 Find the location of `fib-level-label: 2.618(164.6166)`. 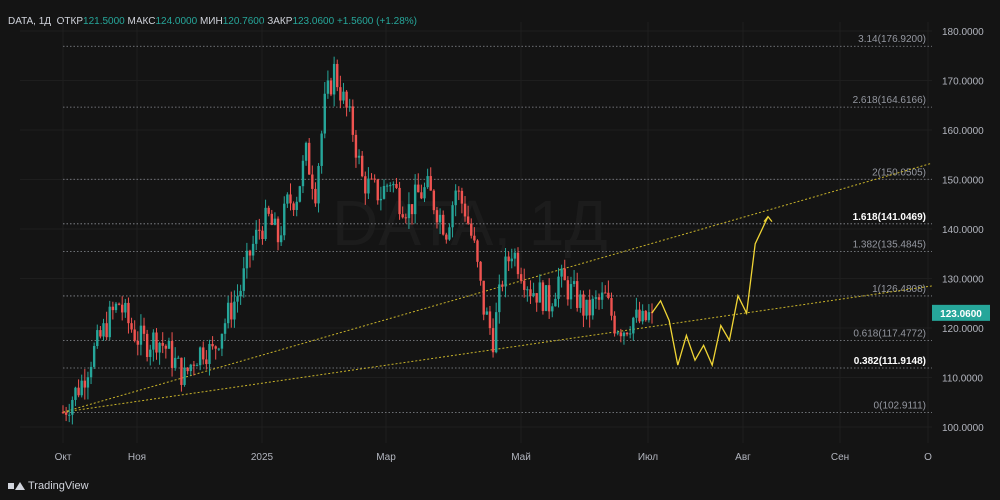

fib-level-label: 2.618(164.6166) is located at coordinates (889, 100).